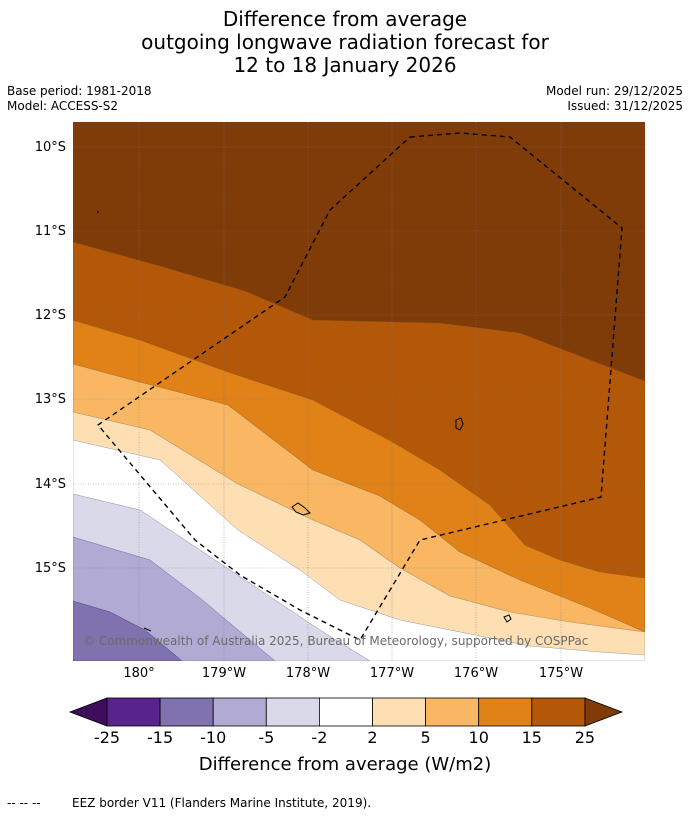  Describe the element at coordinates (79, 91) in the screenshot. I see `base-period: Base period: 1981-2018` at that location.